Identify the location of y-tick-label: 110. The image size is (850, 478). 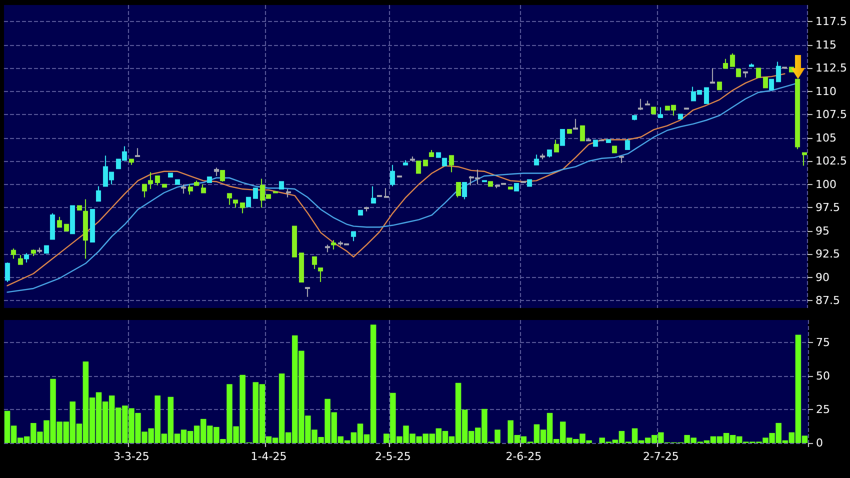
(826, 91).